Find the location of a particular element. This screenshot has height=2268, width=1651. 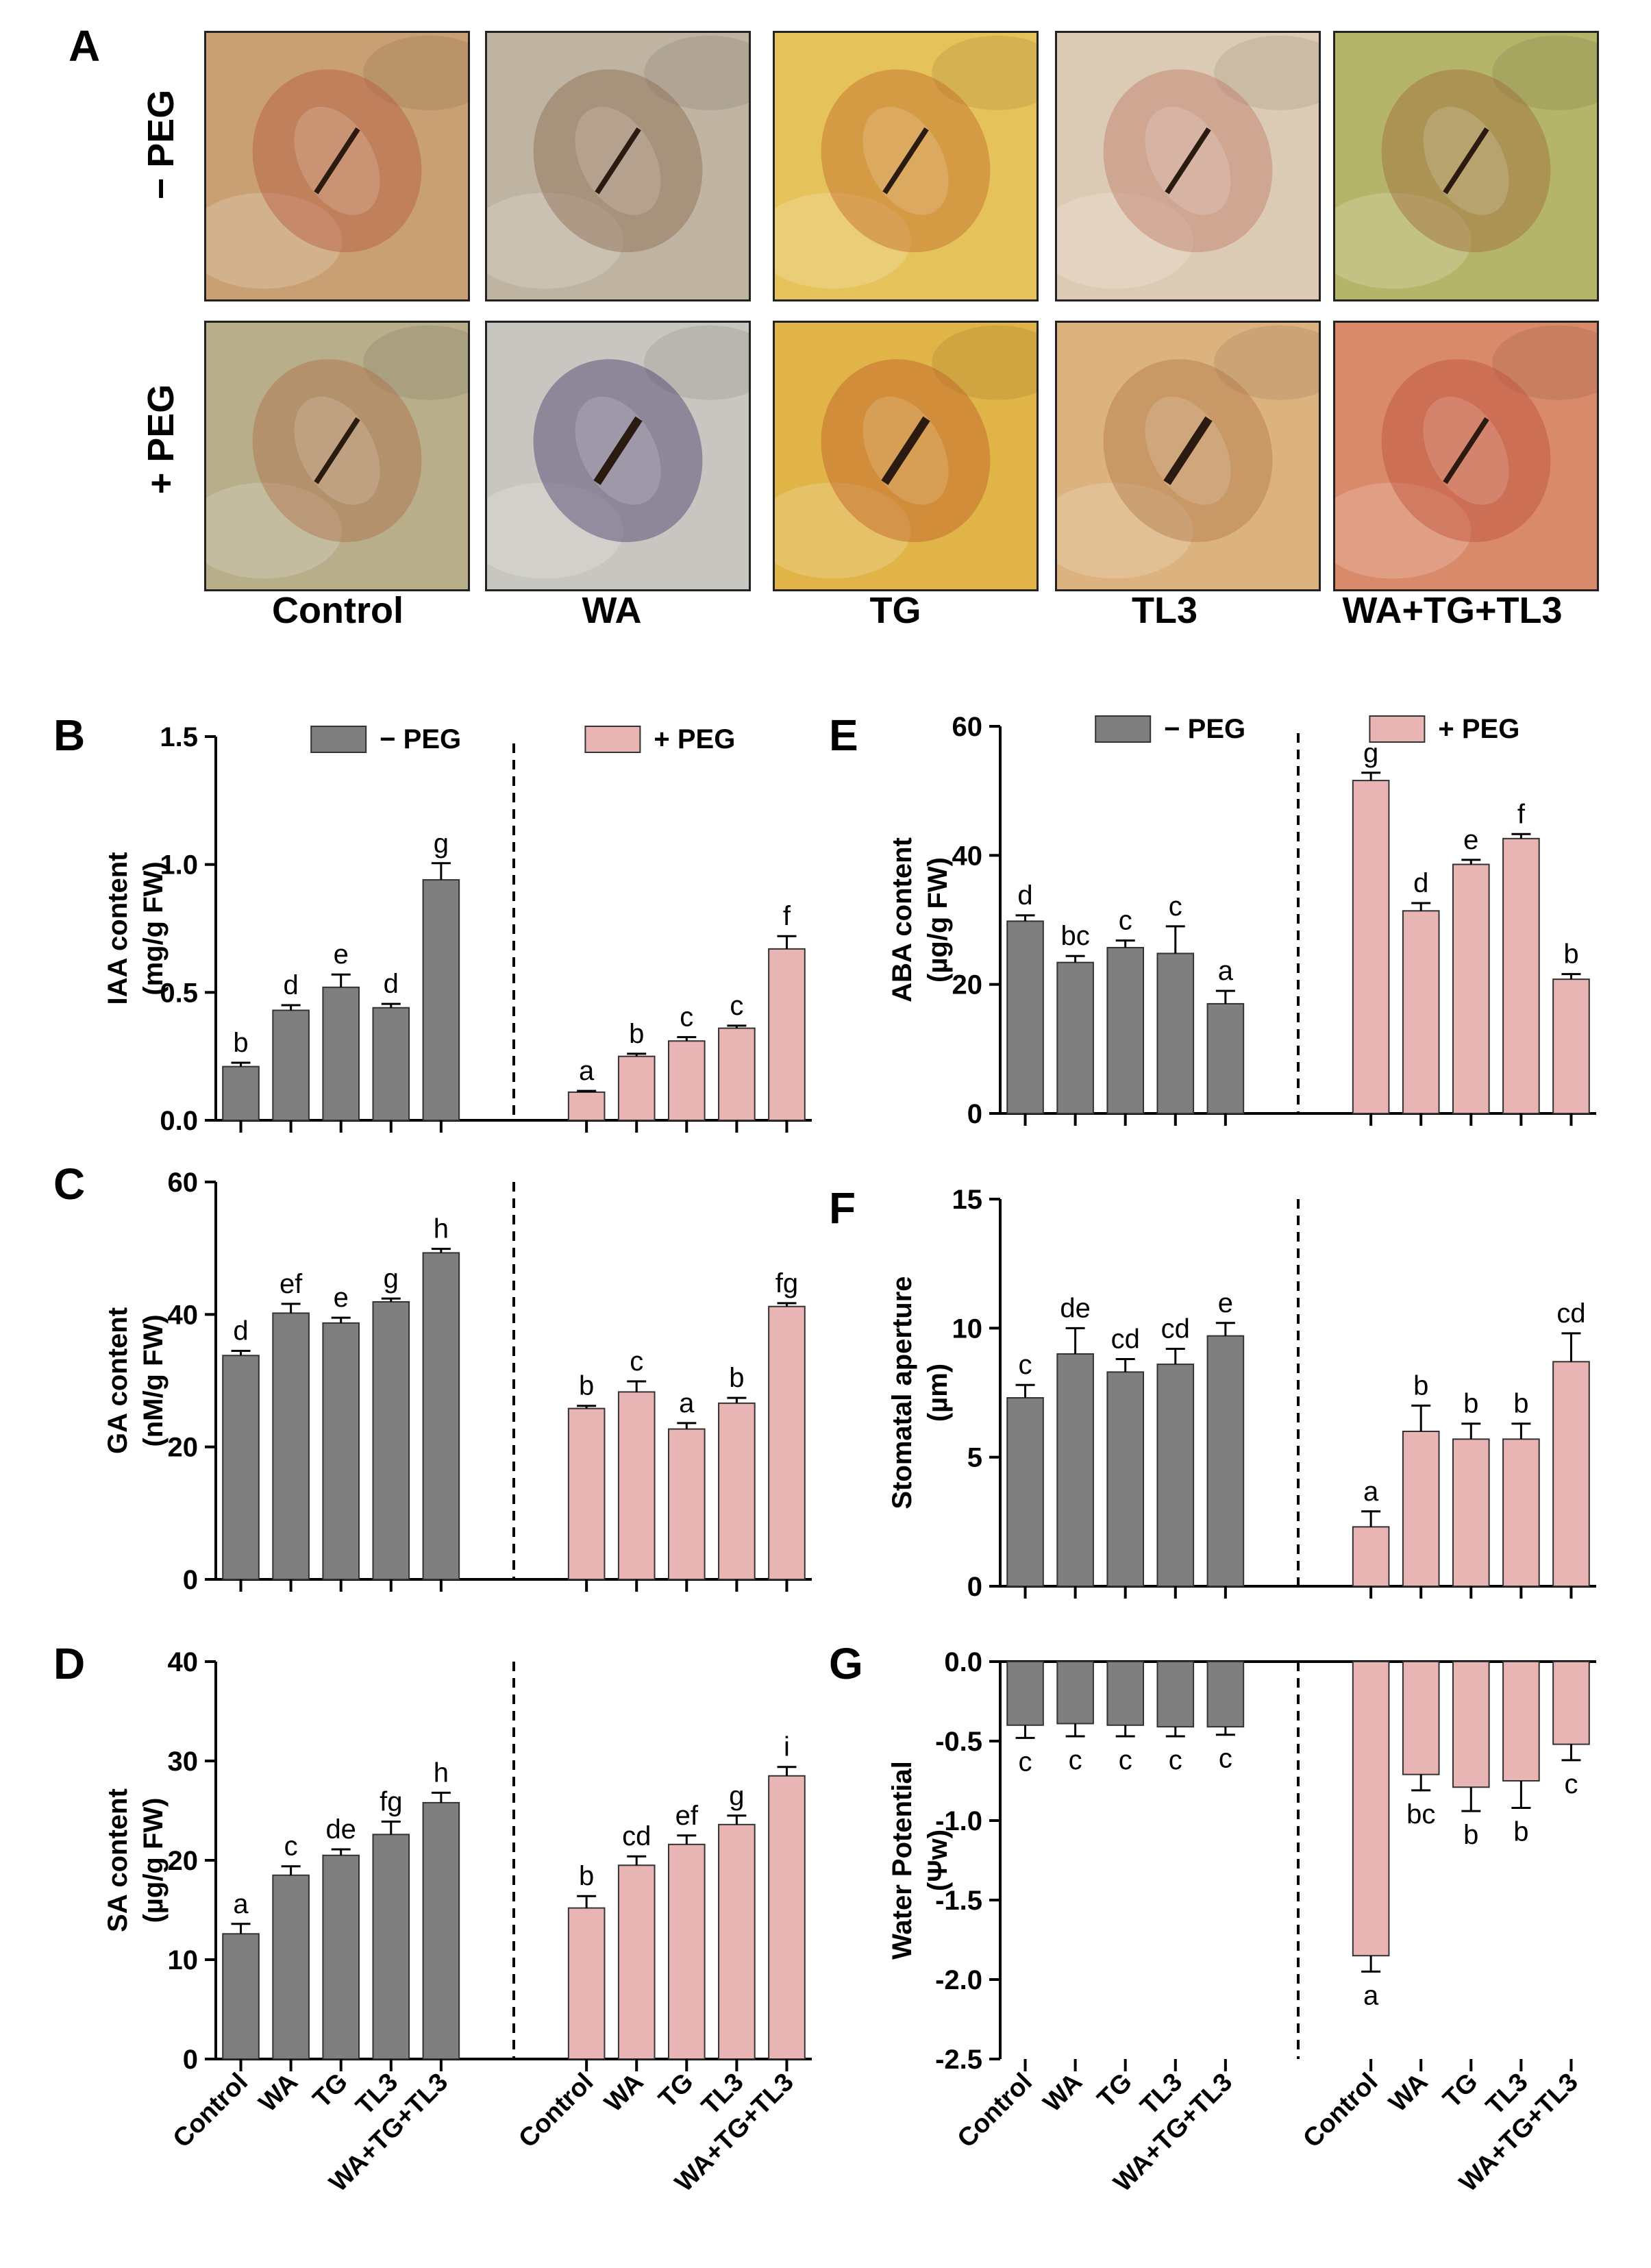

sig-letter-f-1-2: b is located at coordinates (1470, 1404).